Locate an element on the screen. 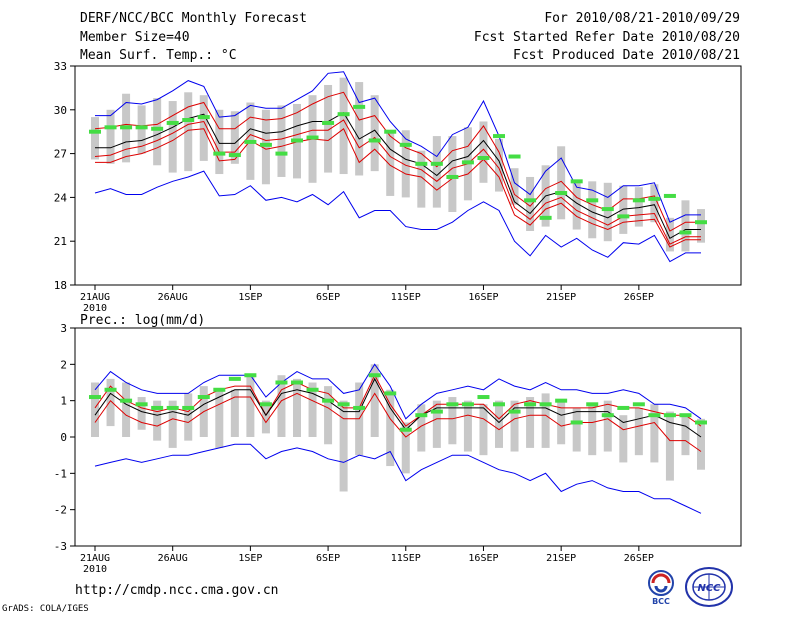 This screenshot has width=800, height=618. y-tick-label: 30 is located at coordinates (60, 110).